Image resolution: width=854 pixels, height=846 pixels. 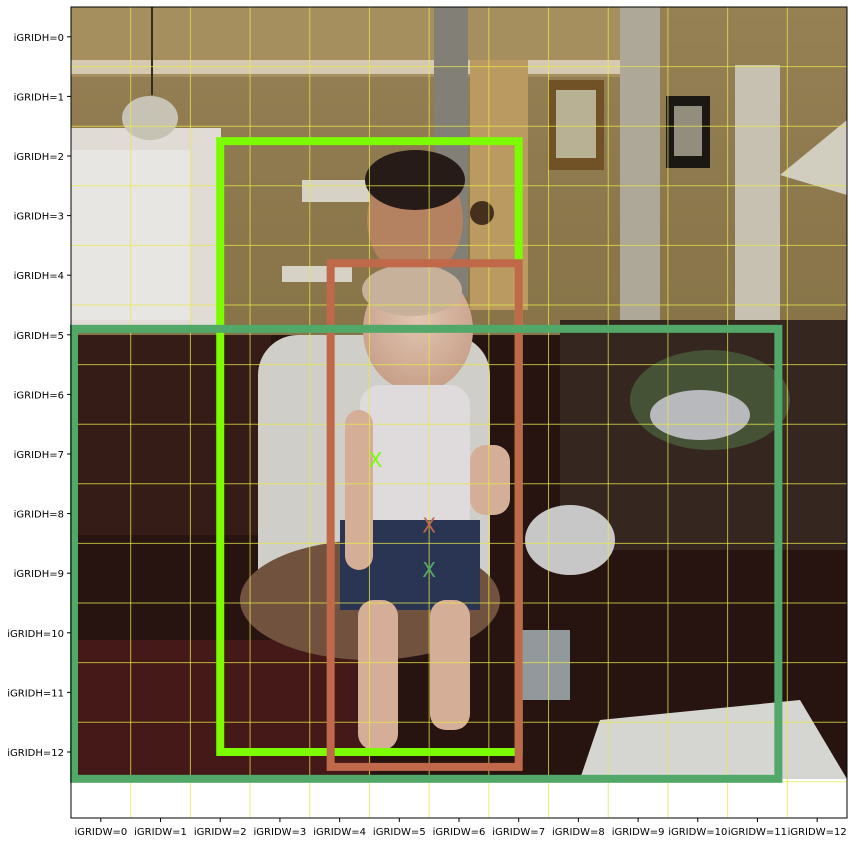 I want to click on y-tick-label: iGRIDH=4, so click(x=39, y=276).